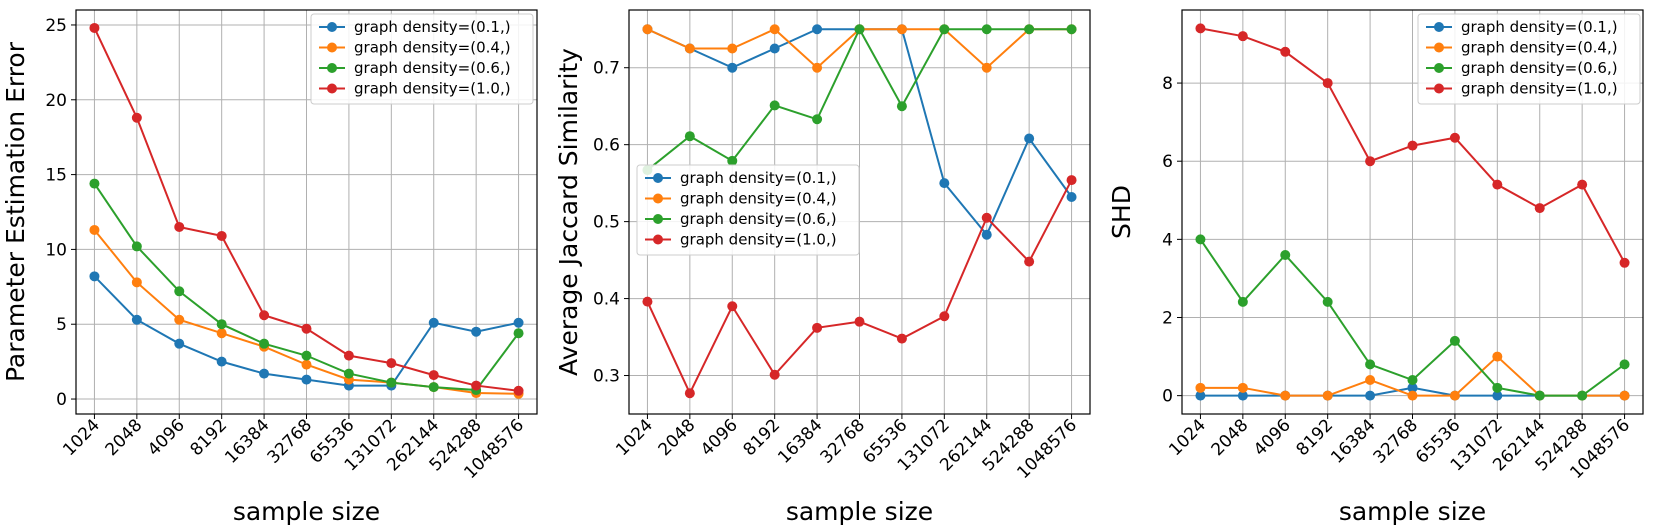 Image resolution: width=1661 pixels, height=532 pixels. I want to click on legend-label: graph density=(0.4,), so click(1539, 48).